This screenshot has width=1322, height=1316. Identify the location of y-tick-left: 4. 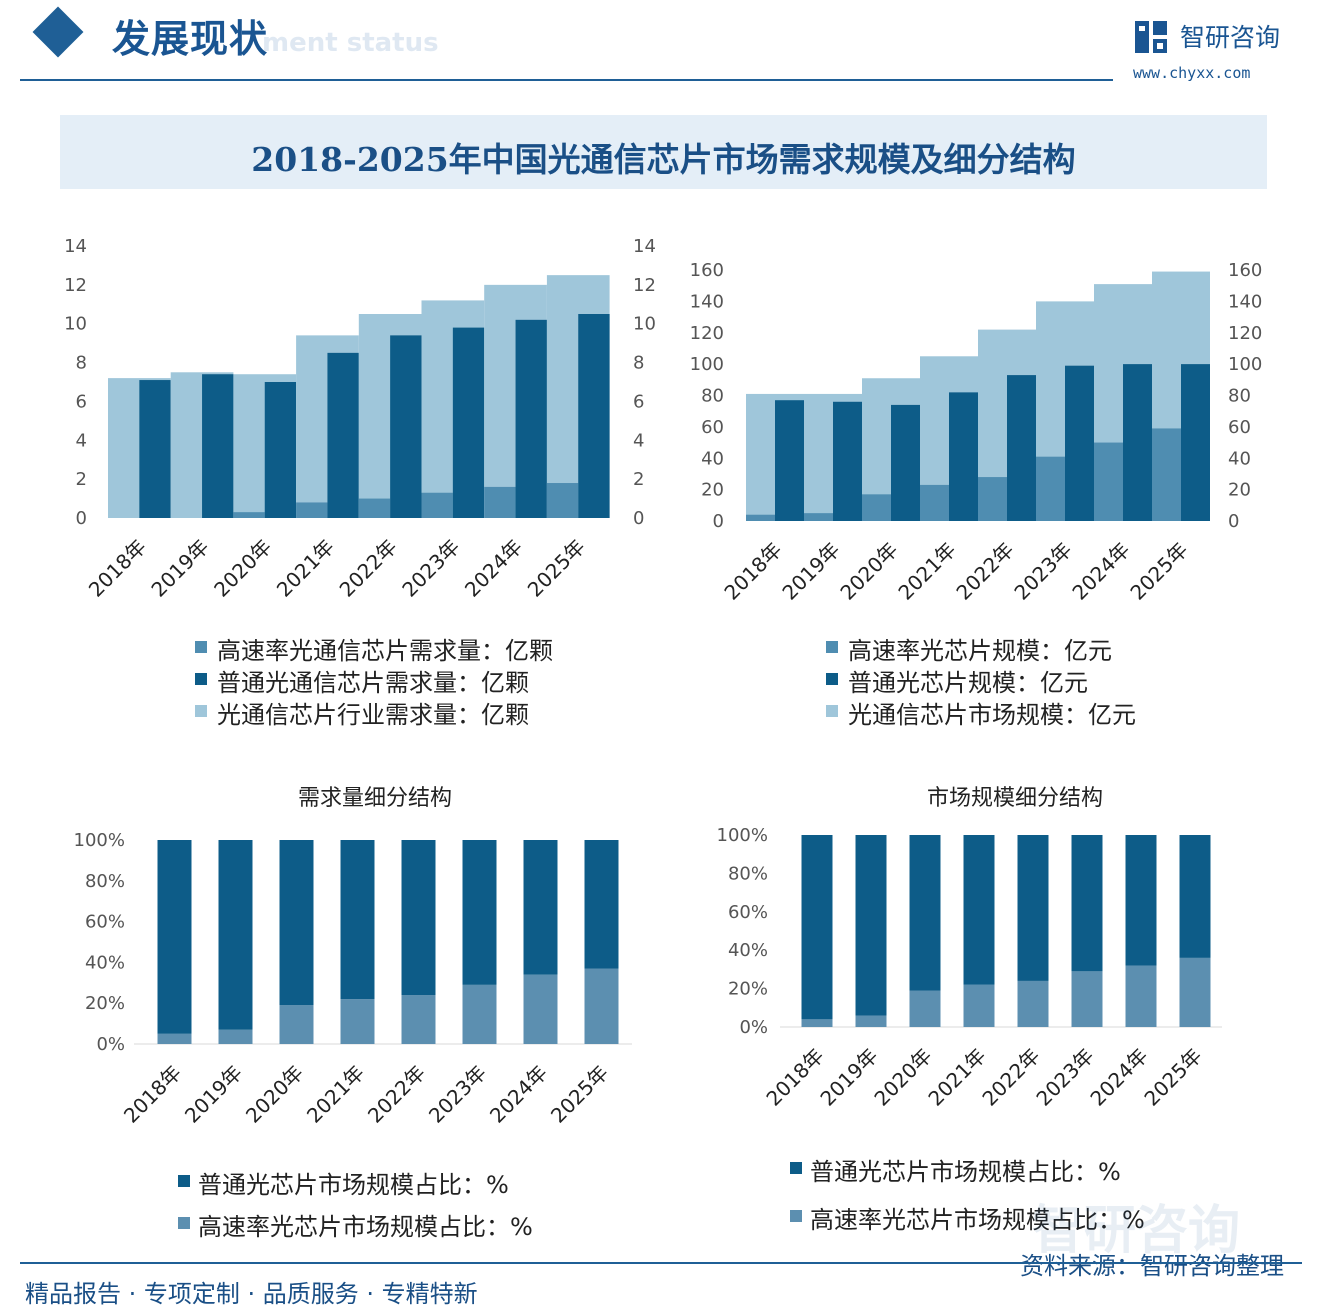
(81, 440).